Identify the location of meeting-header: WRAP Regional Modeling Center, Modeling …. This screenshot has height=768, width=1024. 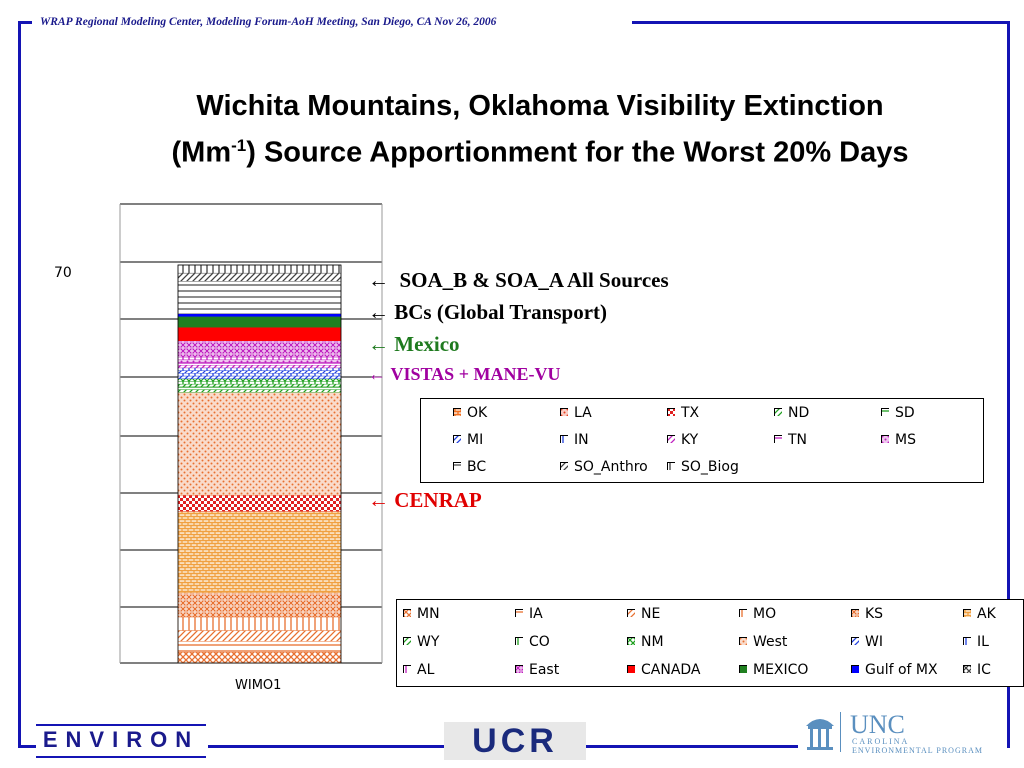
(268, 22).